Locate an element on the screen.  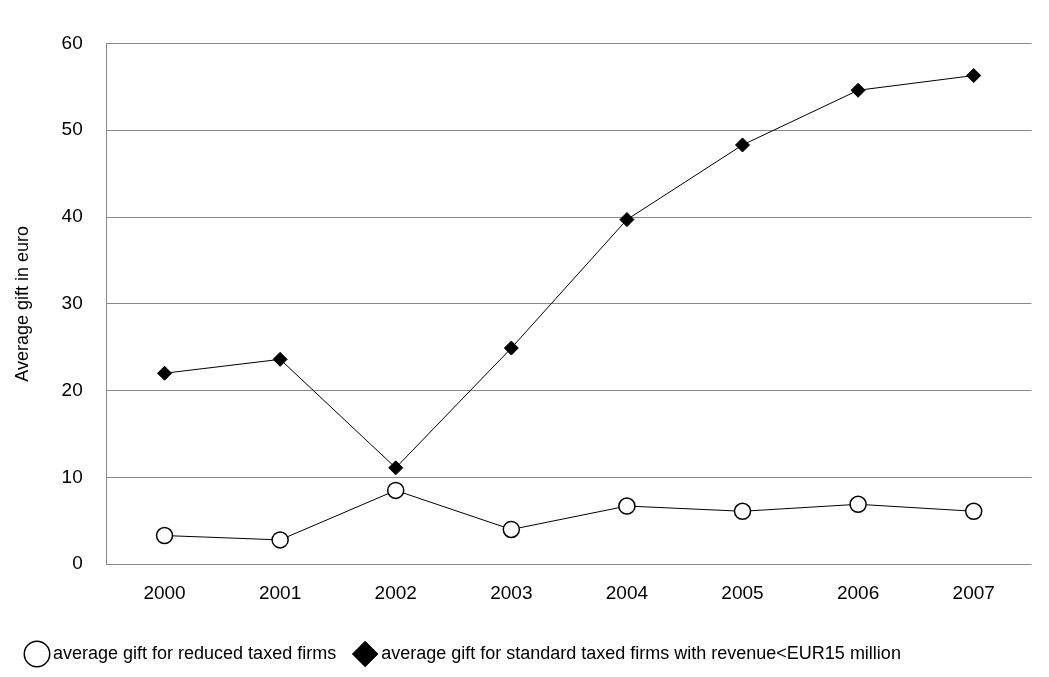
y-tick-label: 60 is located at coordinates (72, 42).